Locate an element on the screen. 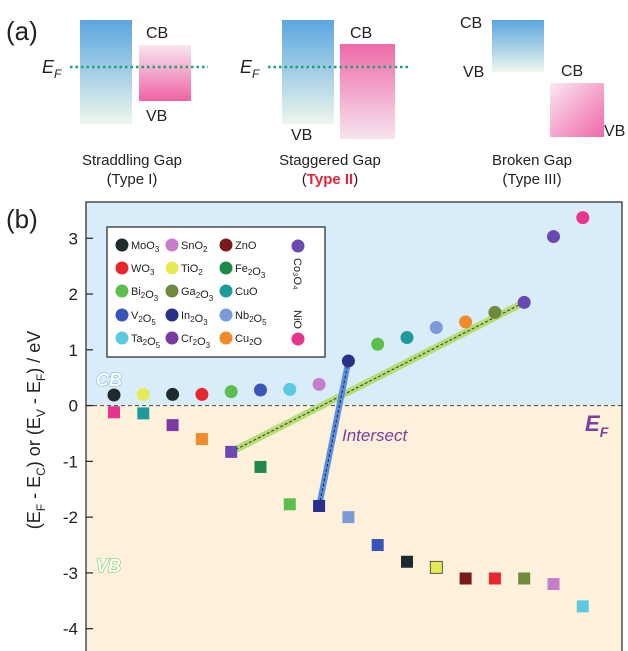 The image size is (628, 651). type2-caption-line1: Staggered Gap is located at coordinates (330, 160).